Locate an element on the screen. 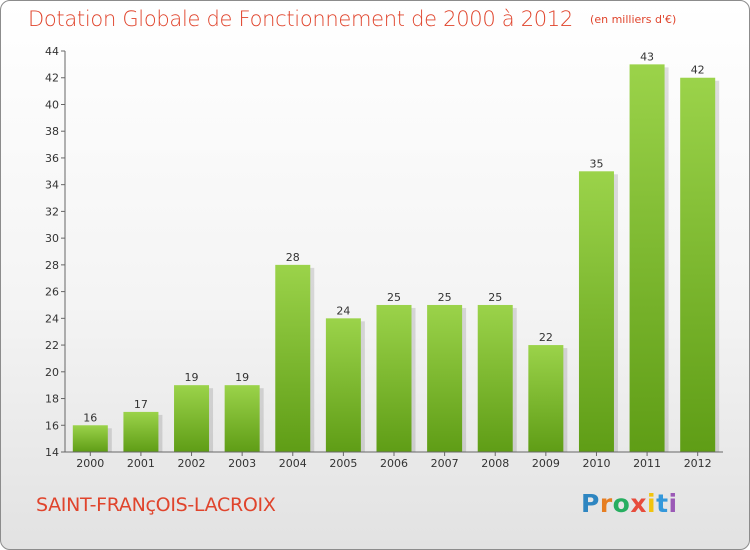  x-tick-label-2000: 2000 is located at coordinates (90, 463).